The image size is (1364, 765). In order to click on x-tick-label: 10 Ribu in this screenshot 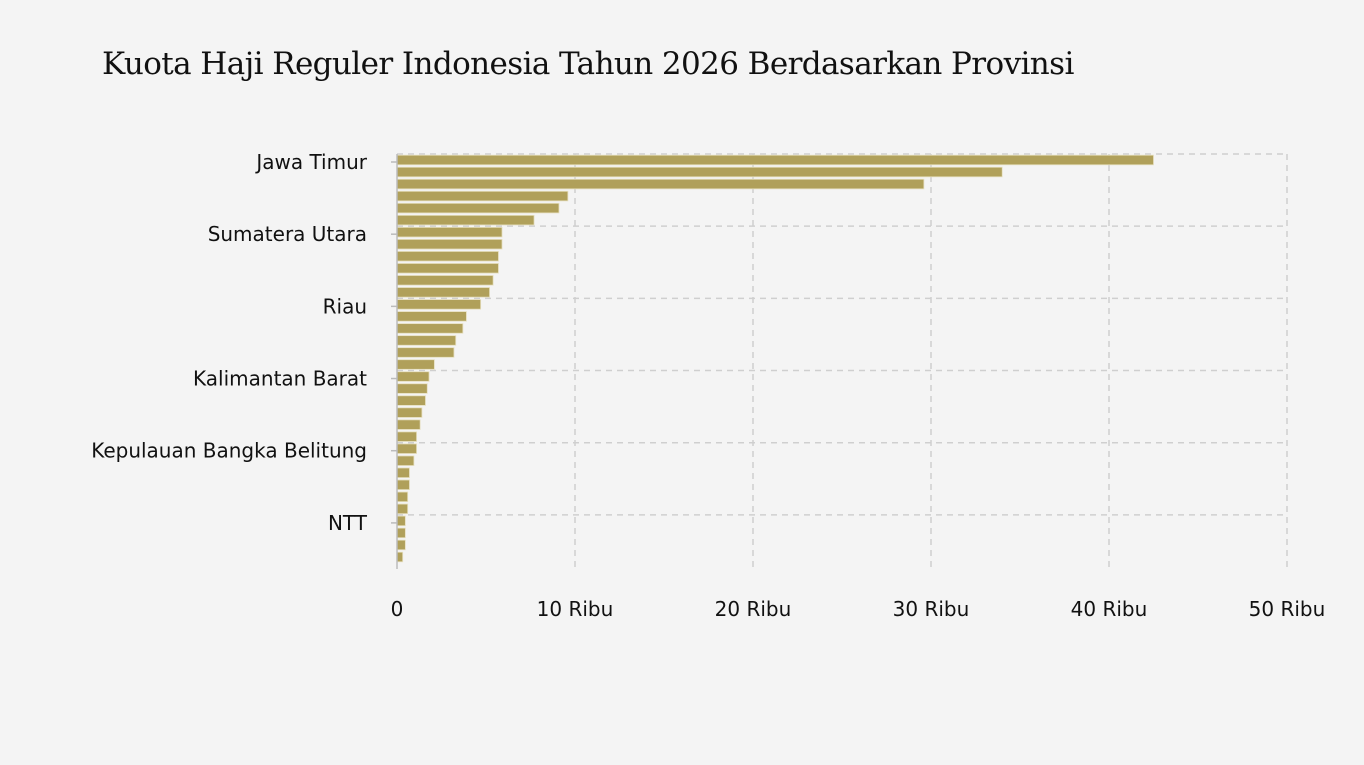, I will do `click(575, 609)`.